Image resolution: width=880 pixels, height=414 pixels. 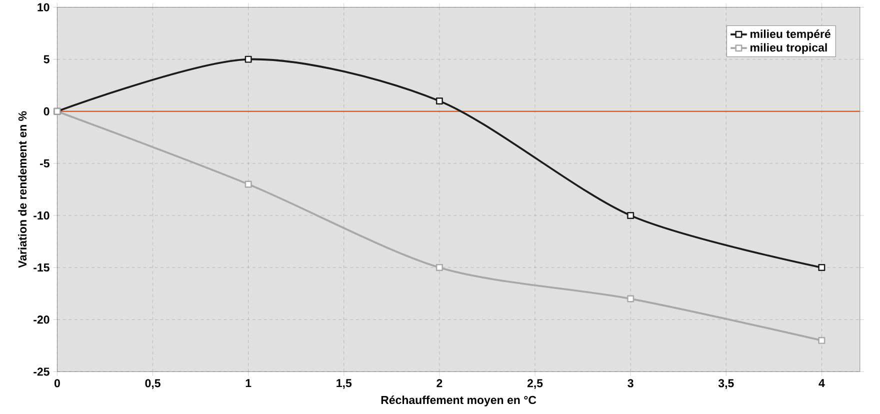 What do you see at coordinates (57, 383) in the screenshot?
I see `x-tick-label: 0` at bounding box center [57, 383].